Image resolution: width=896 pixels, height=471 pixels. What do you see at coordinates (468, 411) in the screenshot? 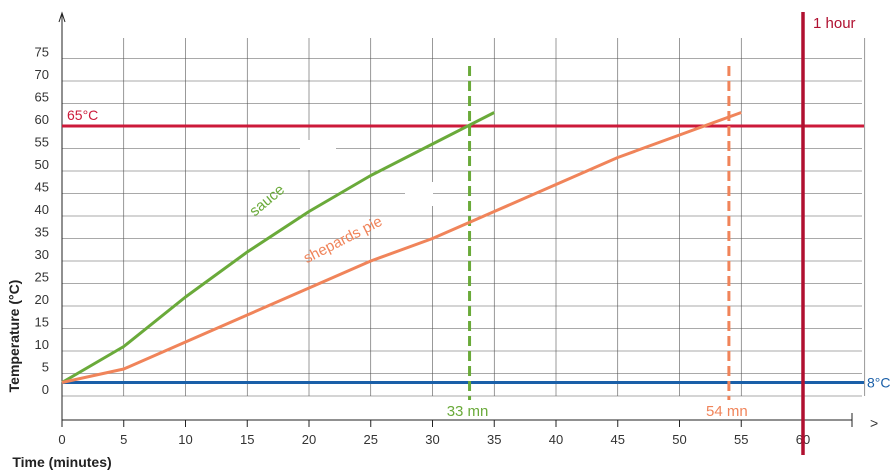
I see `time-marker-label: 33 mn` at bounding box center [468, 411].